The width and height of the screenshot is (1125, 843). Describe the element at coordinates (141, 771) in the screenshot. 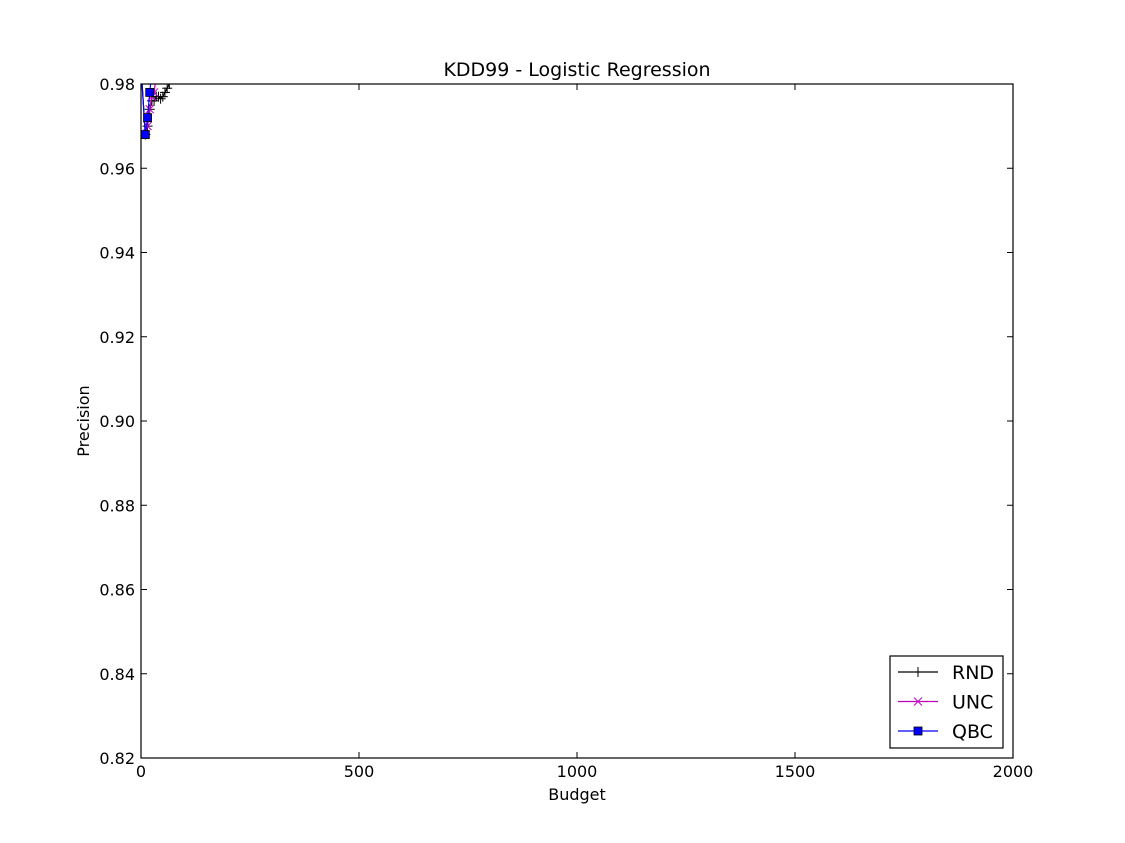

I see `x-tick-label: 0` at that location.